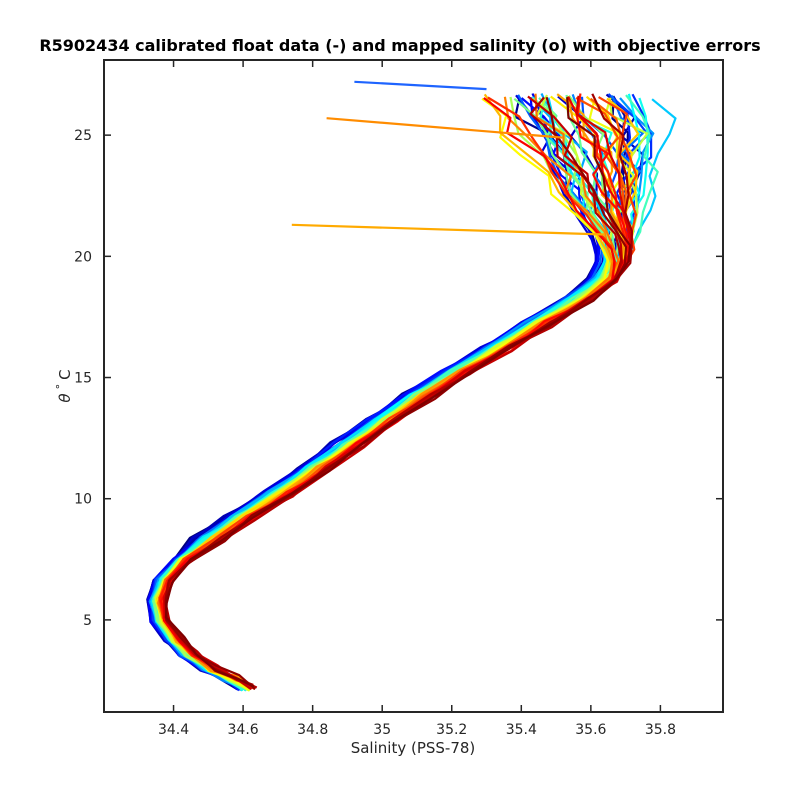 The image size is (800, 800). I want to click on x-axis-label: Salinity (PSS-78), so click(413, 748).